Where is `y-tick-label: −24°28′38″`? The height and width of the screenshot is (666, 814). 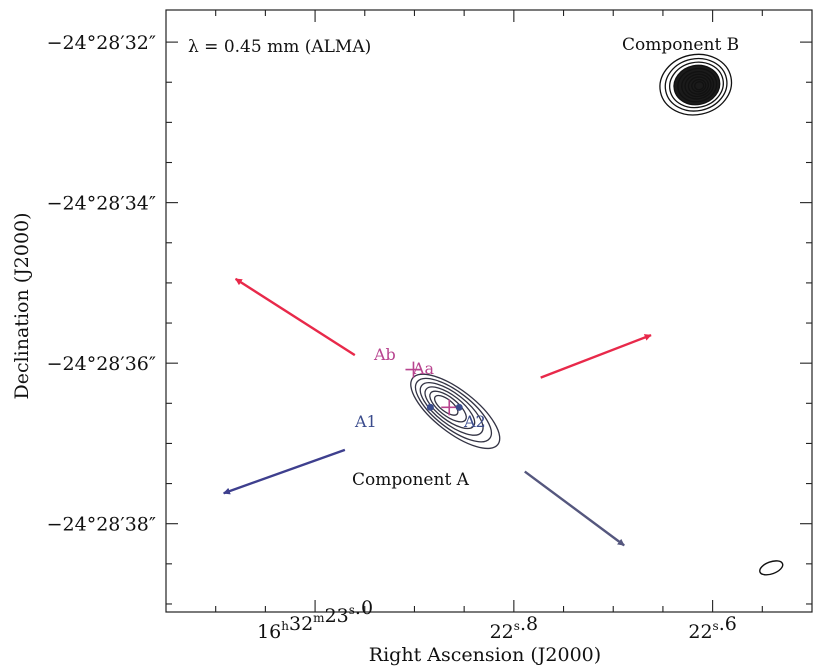
y-tick-label: −24°28′38″ is located at coordinates (101, 525).